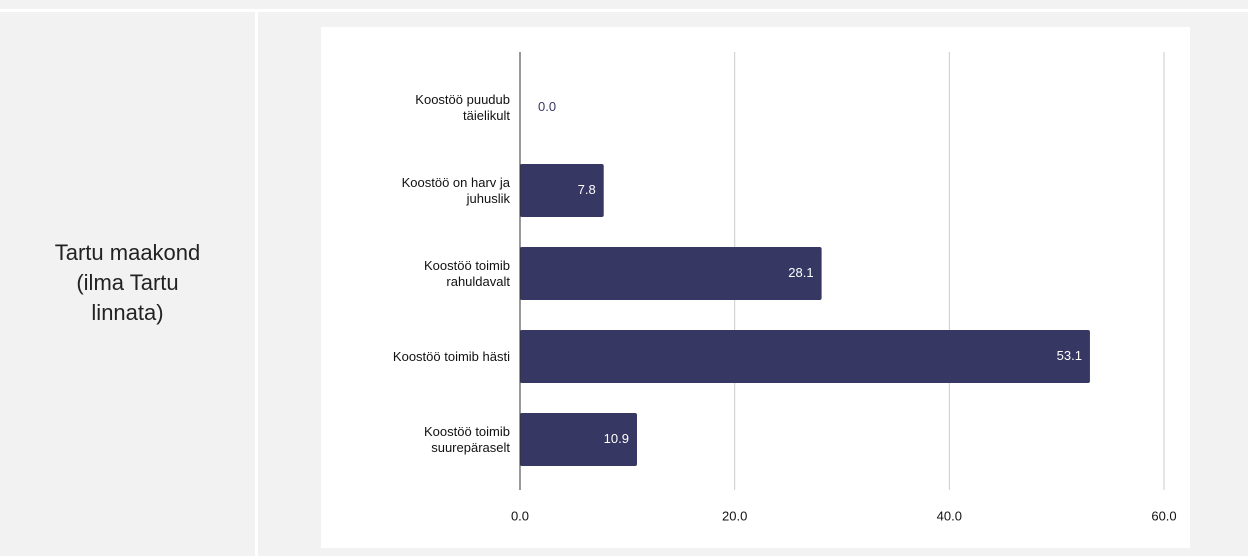 This screenshot has height=556, width=1248. I want to click on row-label: Tartu maakond (ilma Tartu linnata), so click(127, 282).